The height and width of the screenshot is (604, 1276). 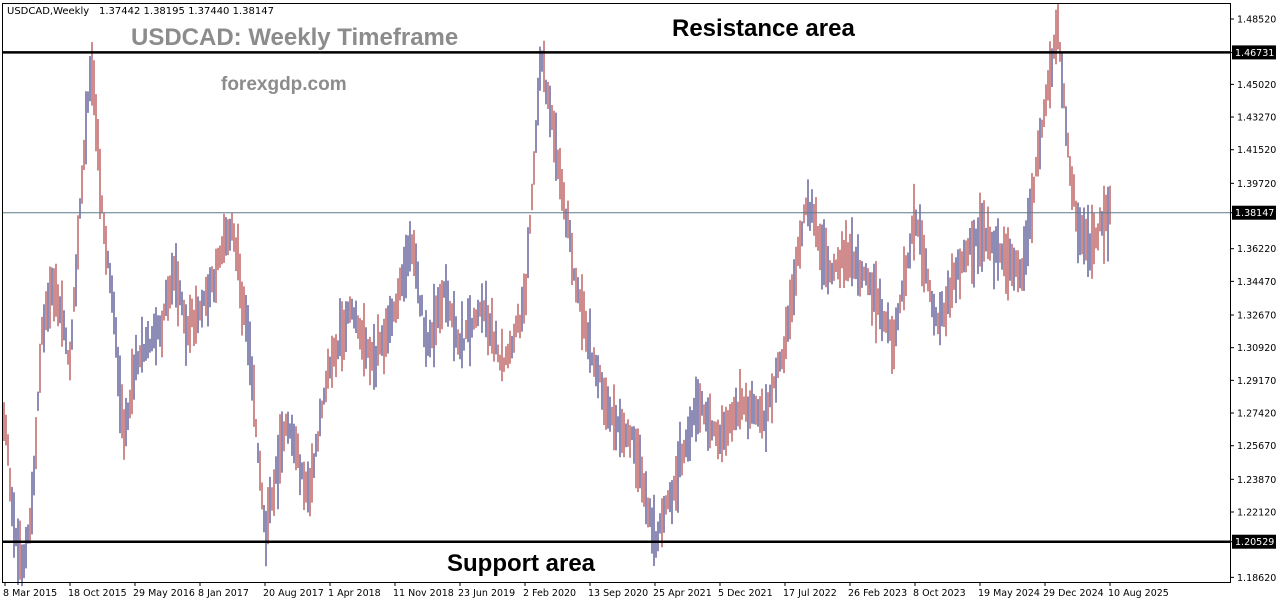 I want to click on support-label: Support area, so click(x=521, y=563).